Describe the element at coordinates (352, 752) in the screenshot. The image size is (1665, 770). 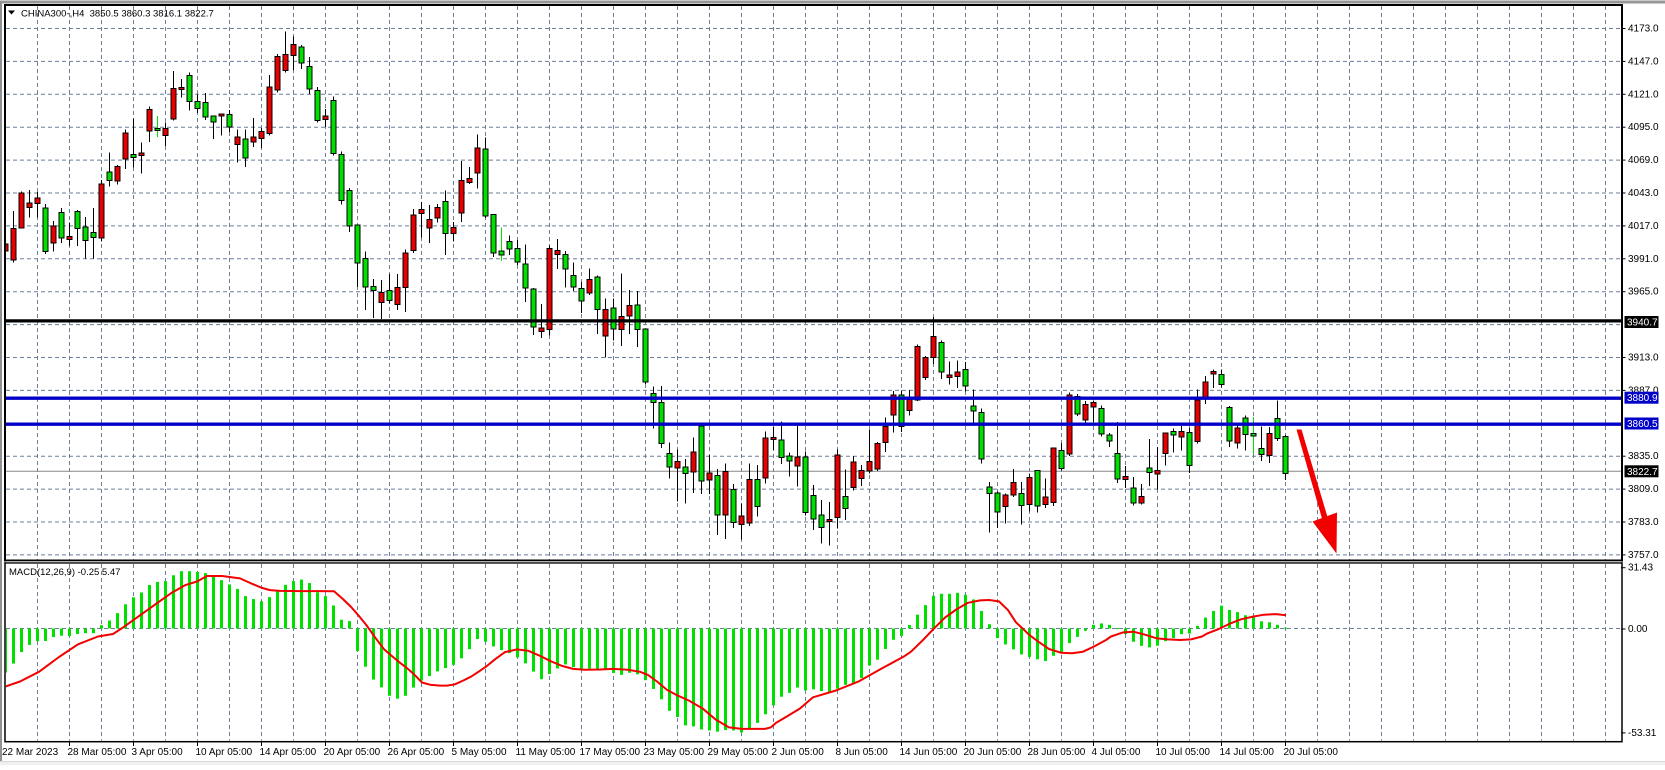
I see `svg-text: 20 Apr 05:00` at that location.